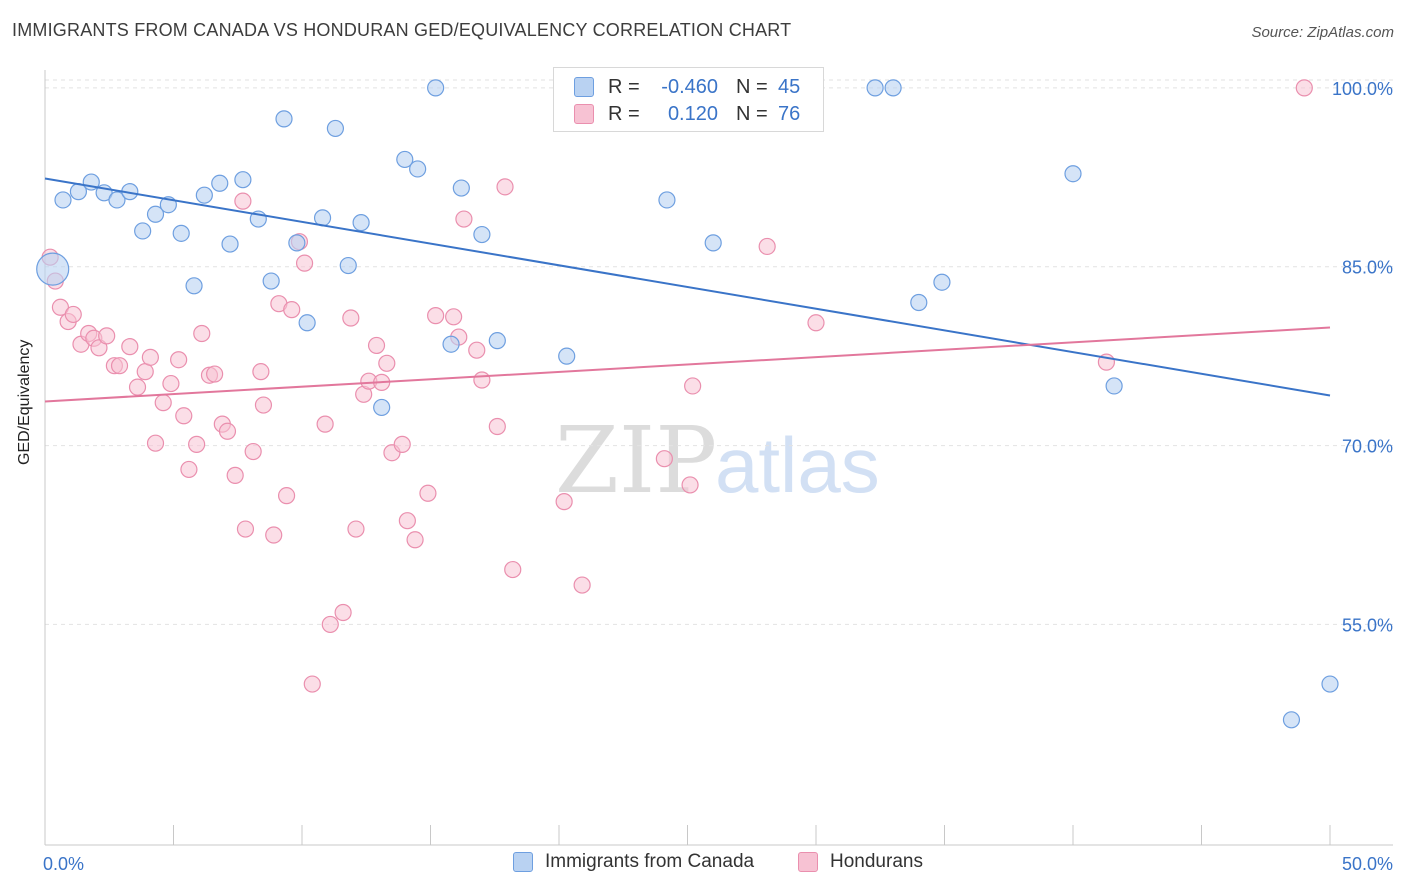  I want to click on correlation-legend: R = -0.460 N = 45 R = 0.120 N = 76, so click(688, 99).